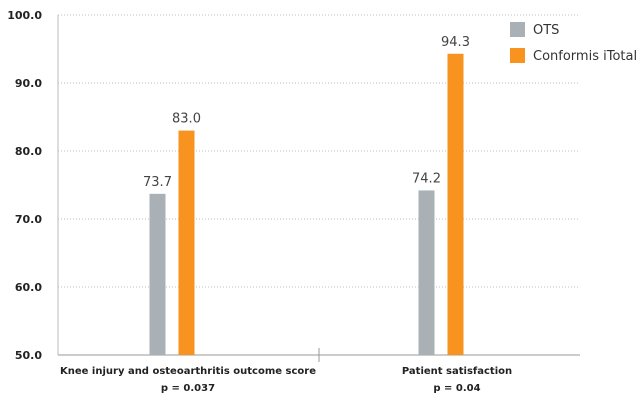 This screenshot has width=642, height=396. What do you see at coordinates (28, 219) in the screenshot?
I see `y-tick-label: 70.0` at bounding box center [28, 219].